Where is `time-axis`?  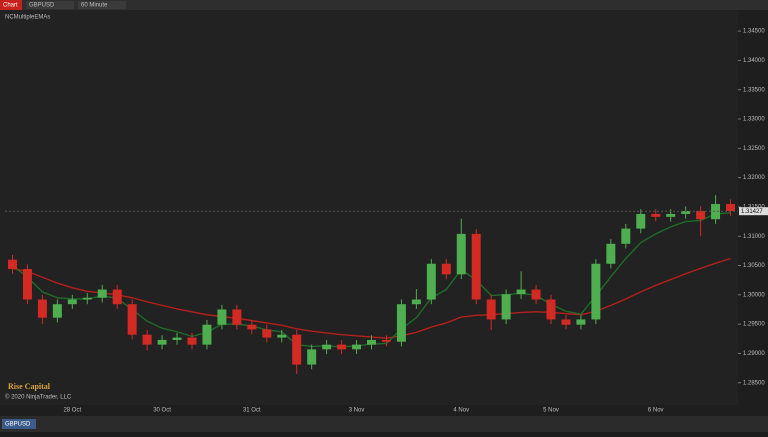
time-axis is located at coordinates (369, 410).